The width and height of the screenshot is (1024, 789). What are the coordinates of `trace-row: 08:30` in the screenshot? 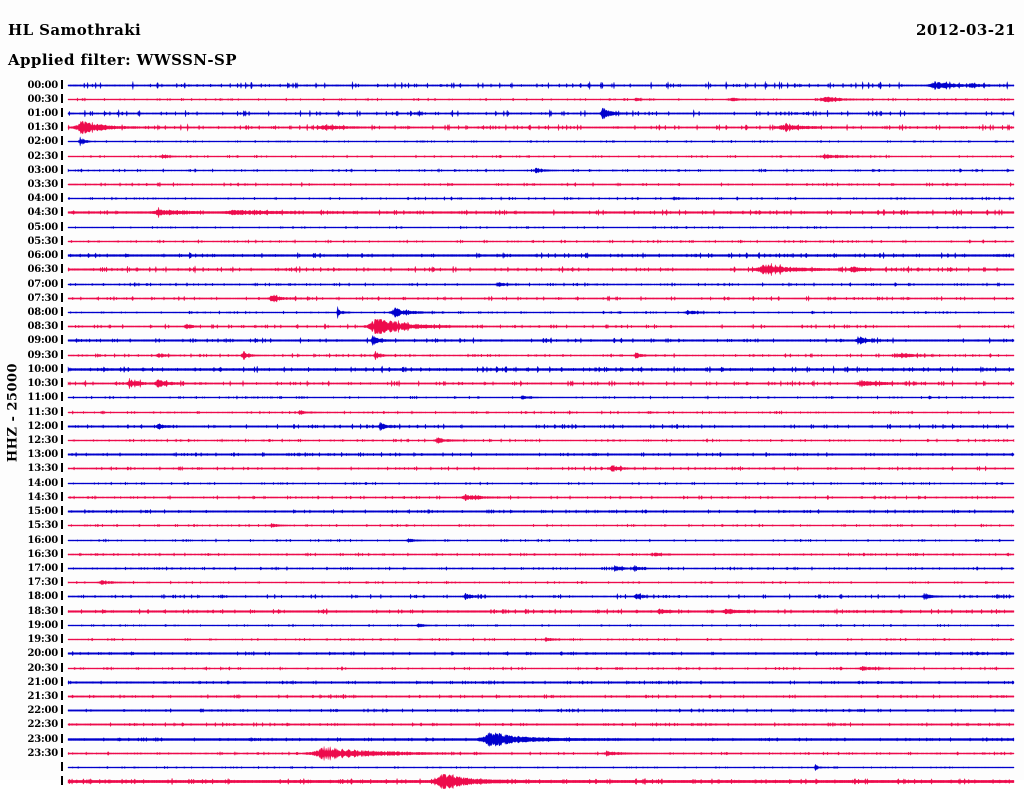 It's located at (512, 327).